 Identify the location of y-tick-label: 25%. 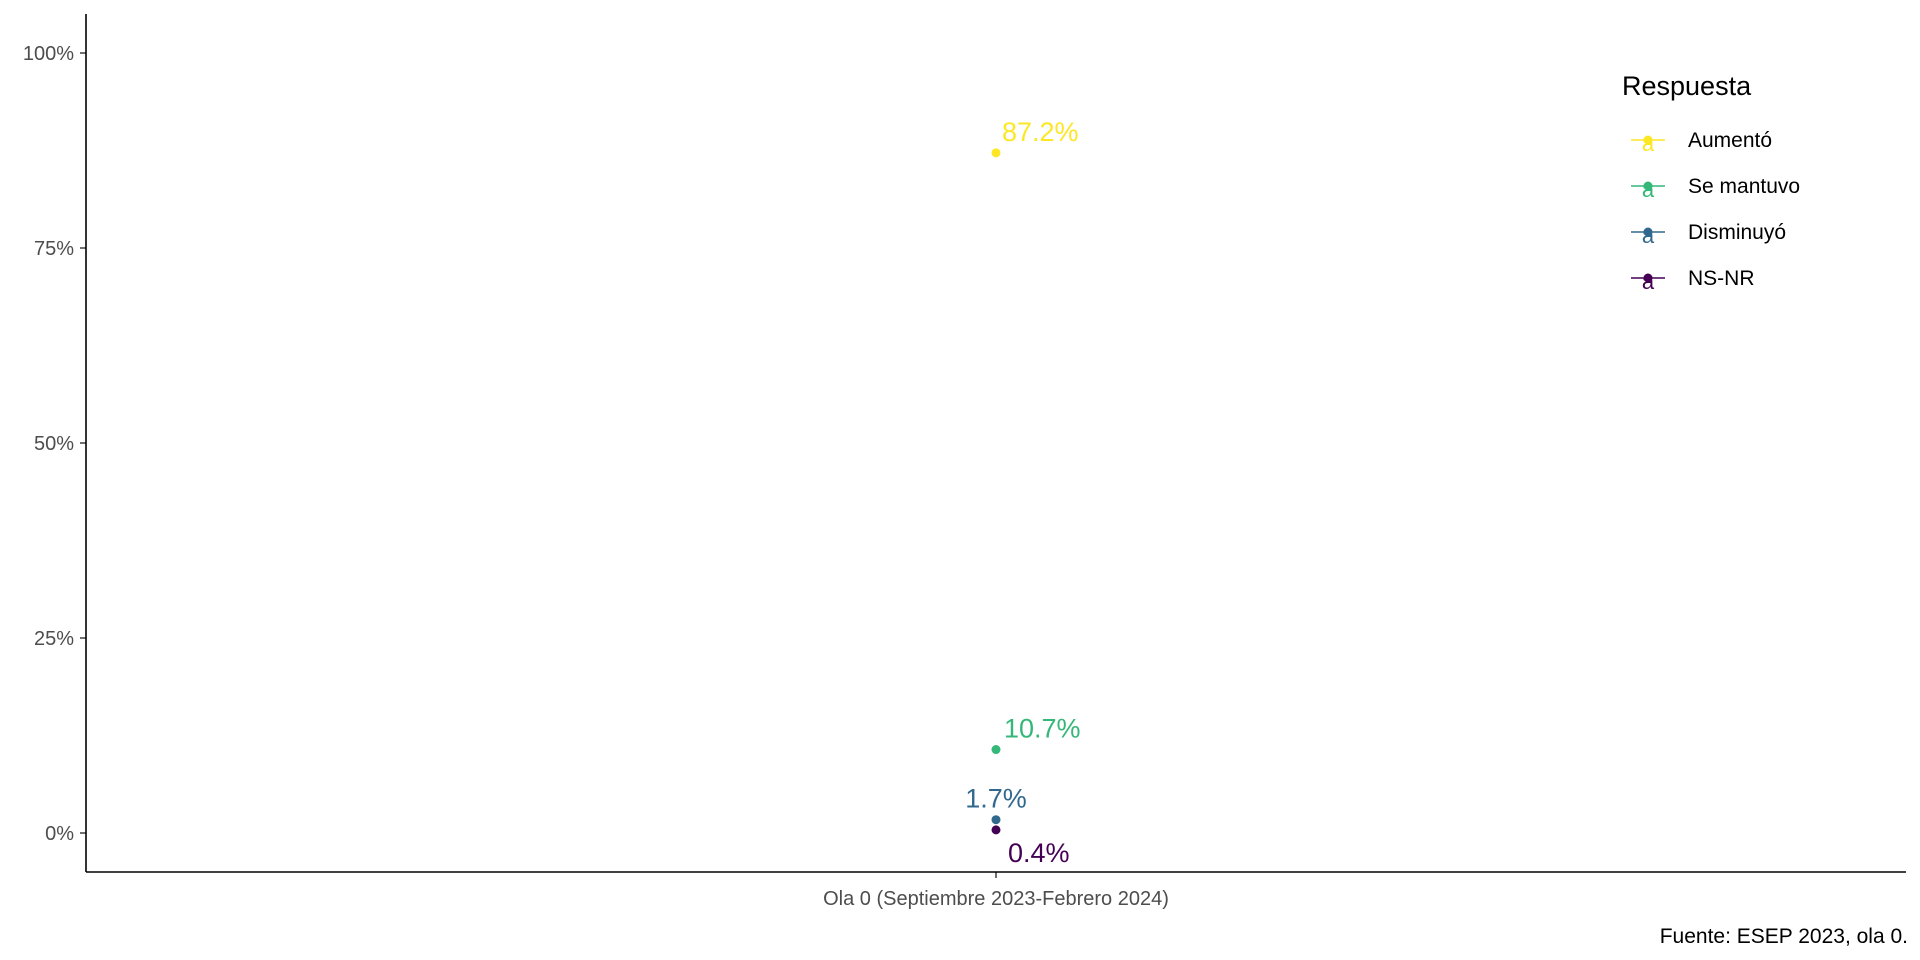
(54, 639).